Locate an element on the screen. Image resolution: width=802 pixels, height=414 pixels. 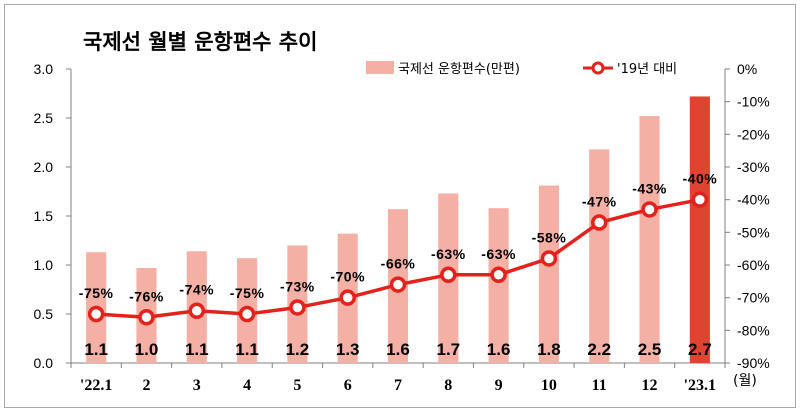
x-tick-label: 5 is located at coordinates (297, 385).